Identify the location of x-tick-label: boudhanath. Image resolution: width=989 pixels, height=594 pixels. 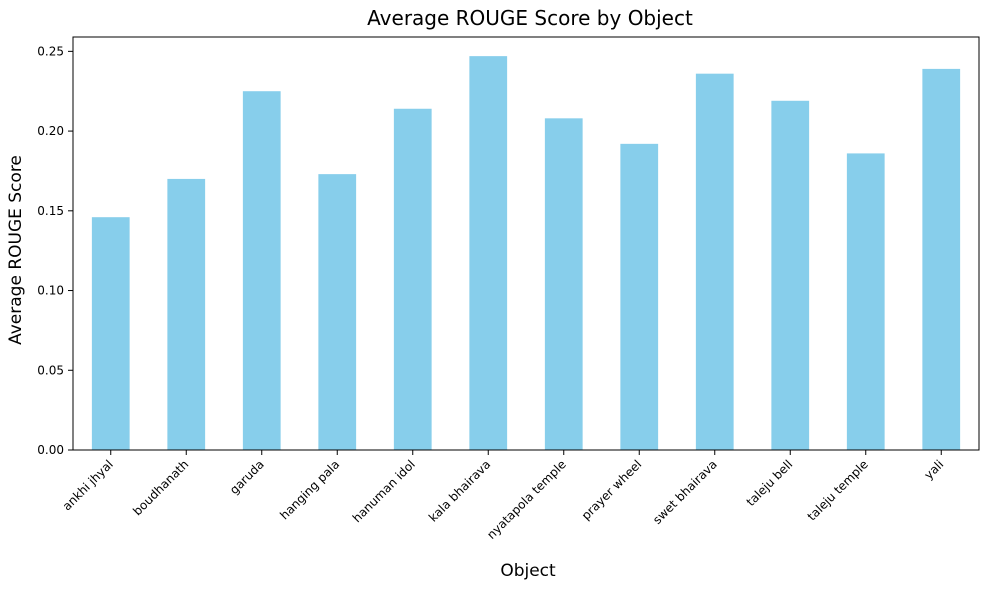
(160, 487).